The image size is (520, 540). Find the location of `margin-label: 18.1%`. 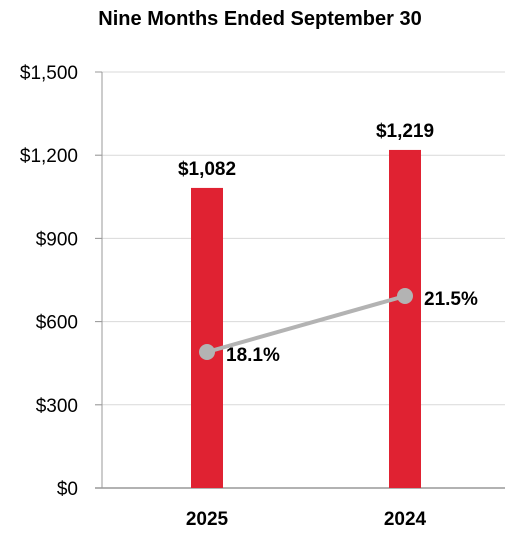

margin-label: 18.1% is located at coordinates (253, 355).